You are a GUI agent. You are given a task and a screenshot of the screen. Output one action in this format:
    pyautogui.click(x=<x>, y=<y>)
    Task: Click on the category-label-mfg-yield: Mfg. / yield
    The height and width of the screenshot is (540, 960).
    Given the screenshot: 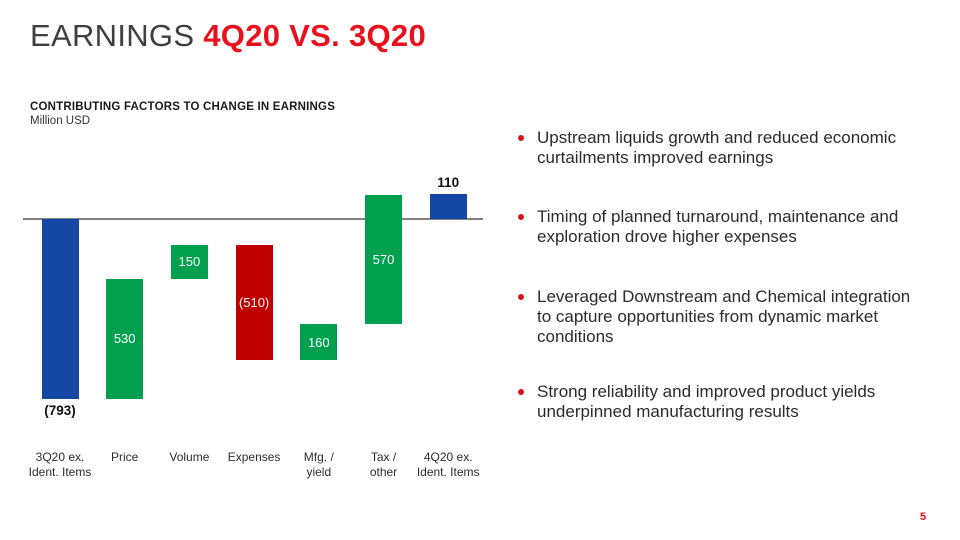 What is the action you would take?
    pyautogui.click(x=318, y=464)
    